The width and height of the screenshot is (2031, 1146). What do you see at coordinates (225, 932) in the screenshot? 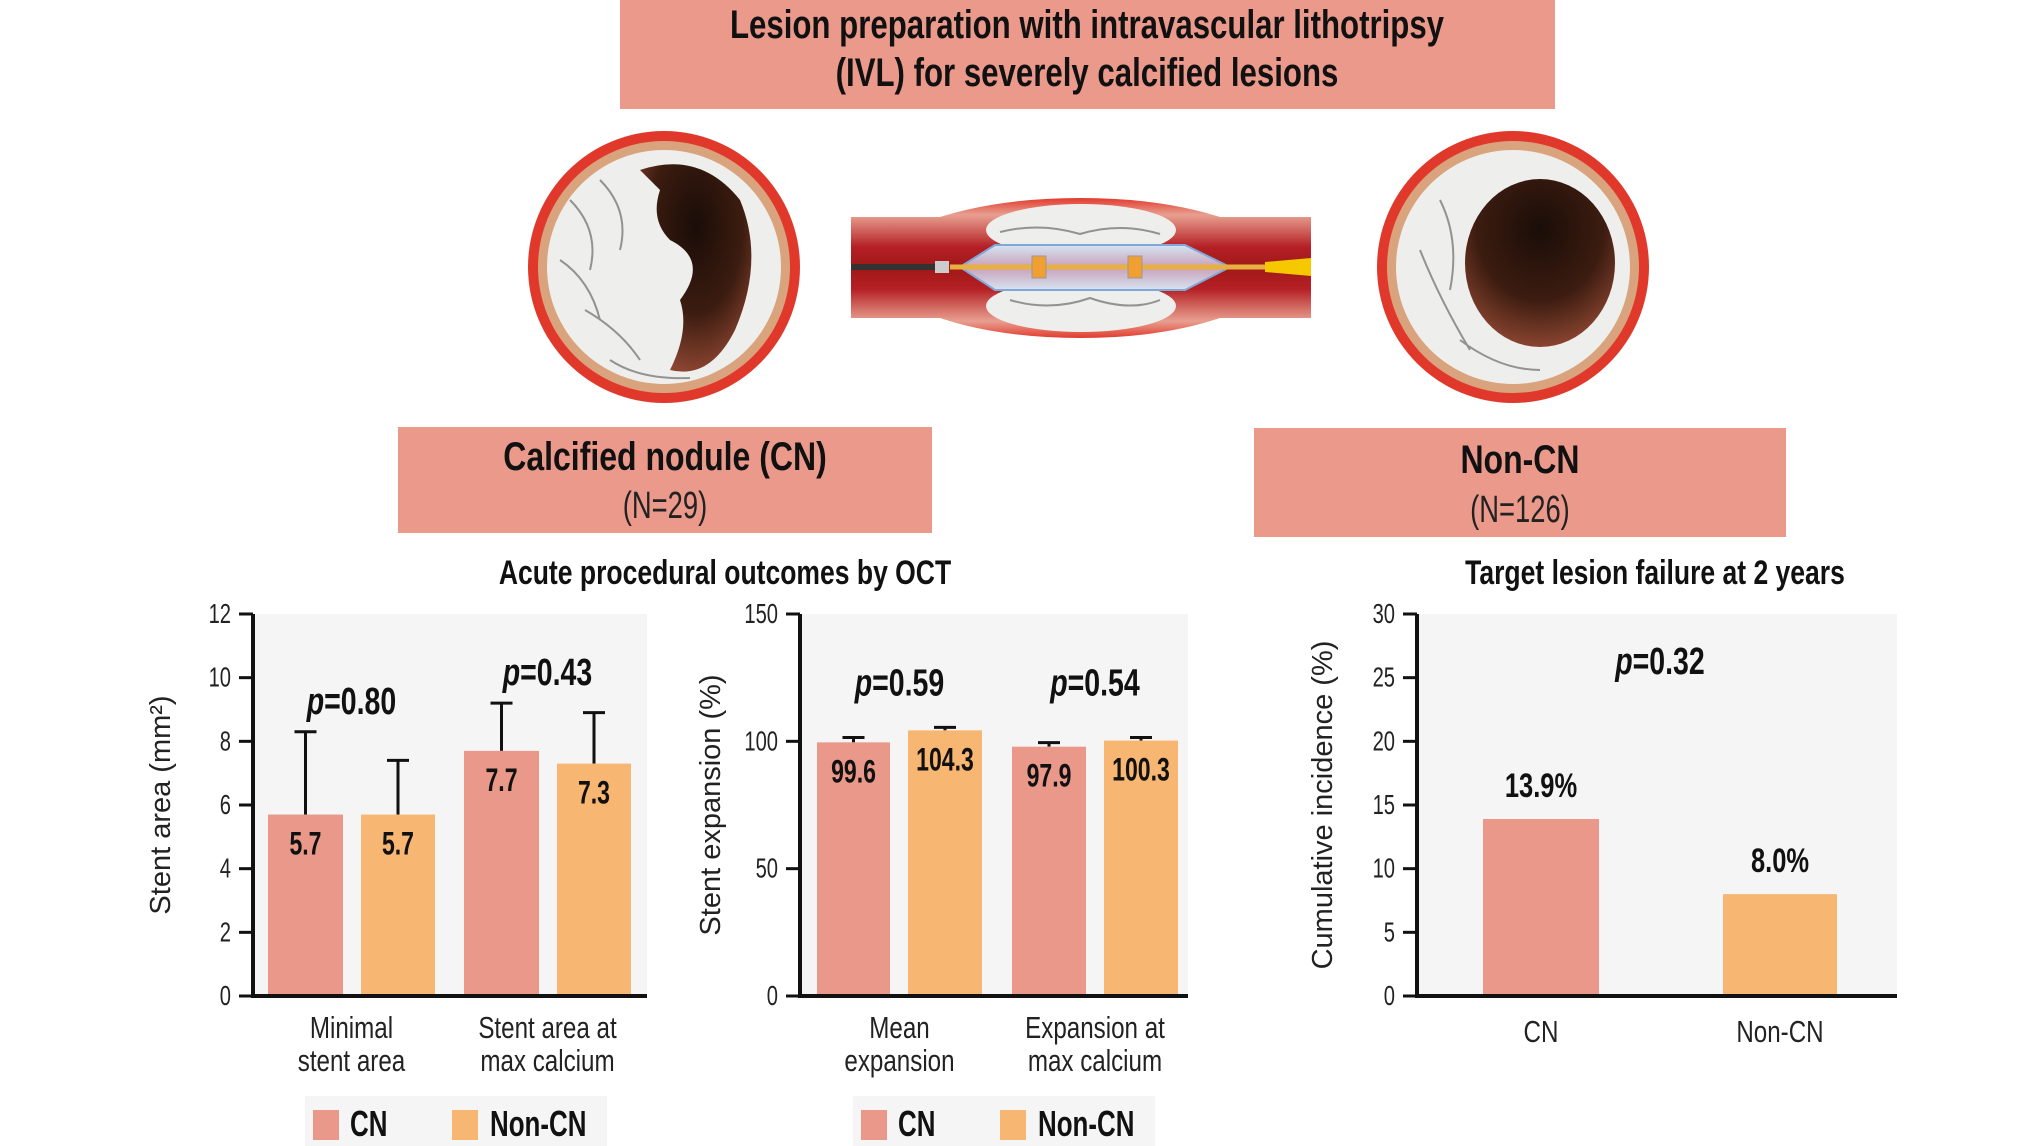
I see `y-tick-label: 2` at bounding box center [225, 932].